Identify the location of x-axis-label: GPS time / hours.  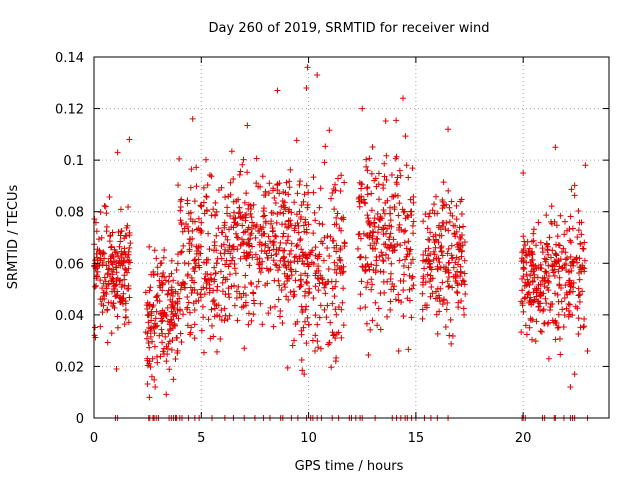
(349, 466).